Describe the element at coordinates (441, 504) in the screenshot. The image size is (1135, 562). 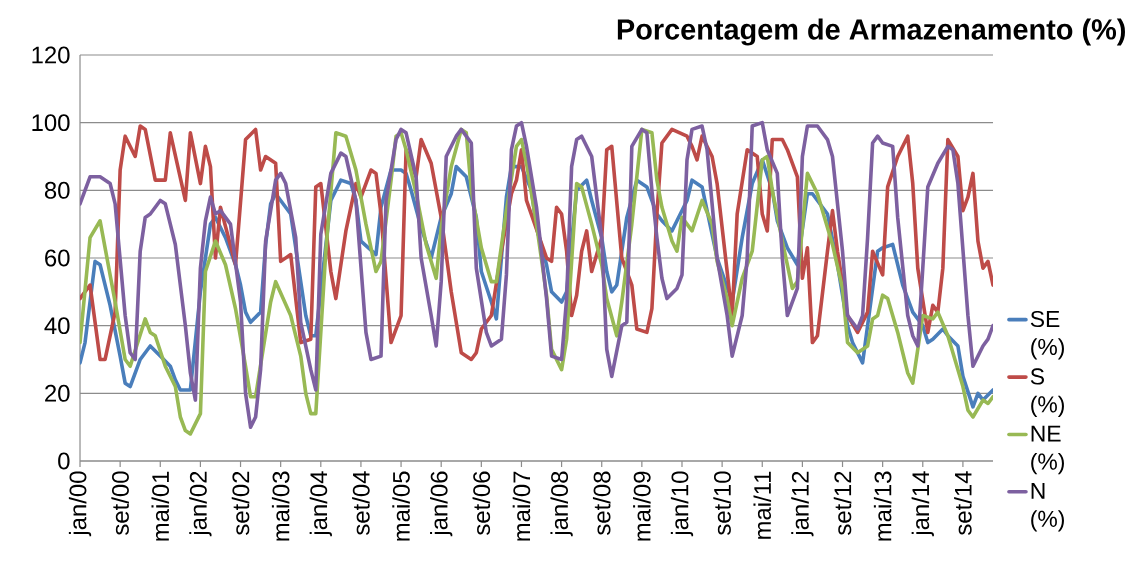
I see `x-tick-label: jan/06` at that location.